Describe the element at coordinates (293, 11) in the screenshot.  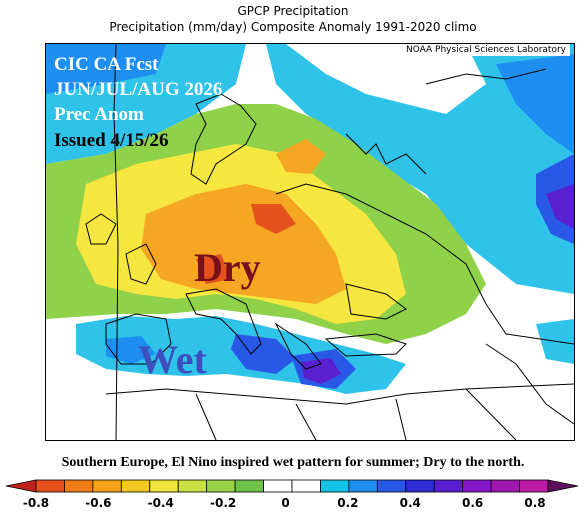
I see `chart-title: GPCP Precipitation` at that location.